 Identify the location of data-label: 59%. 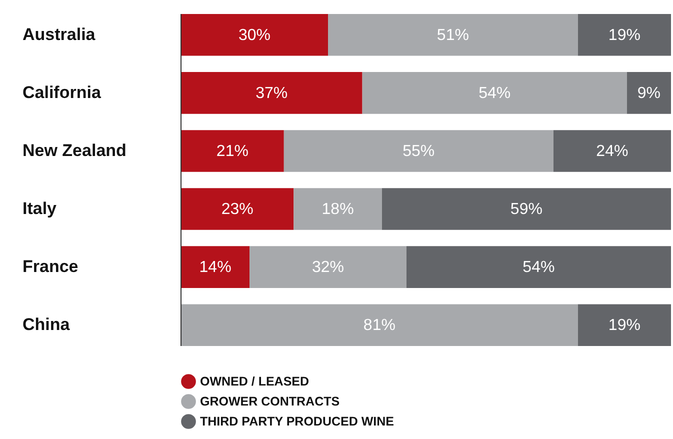
(526, 209).